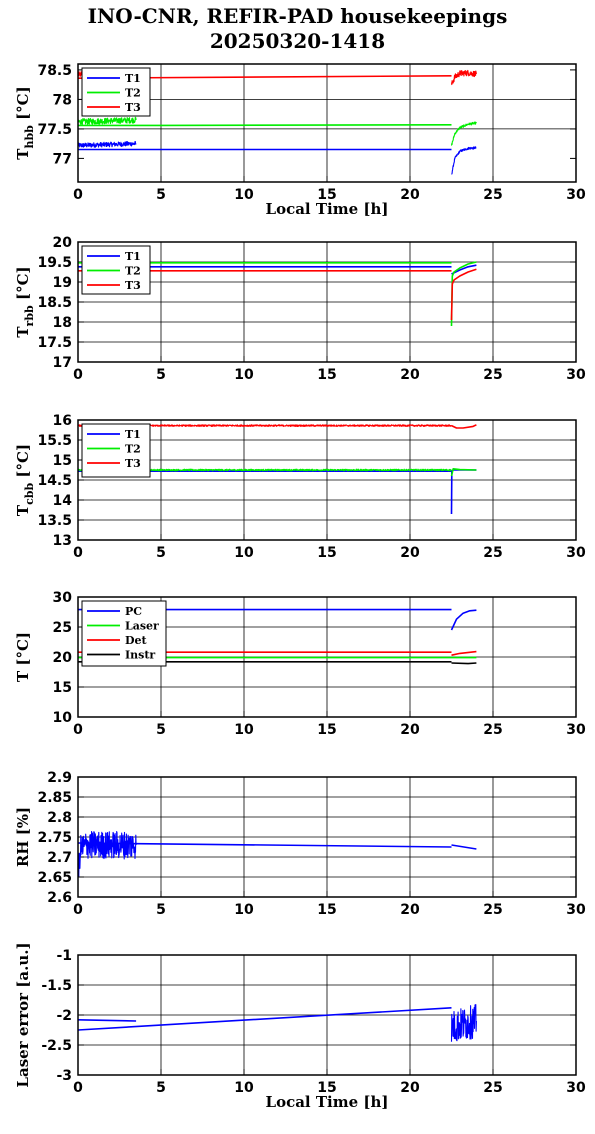 This screenshot has width=595, height=1134. Describe the element at coordinates (62, 541) in the screenshot. I see `y-tick-label: 13` at that location.